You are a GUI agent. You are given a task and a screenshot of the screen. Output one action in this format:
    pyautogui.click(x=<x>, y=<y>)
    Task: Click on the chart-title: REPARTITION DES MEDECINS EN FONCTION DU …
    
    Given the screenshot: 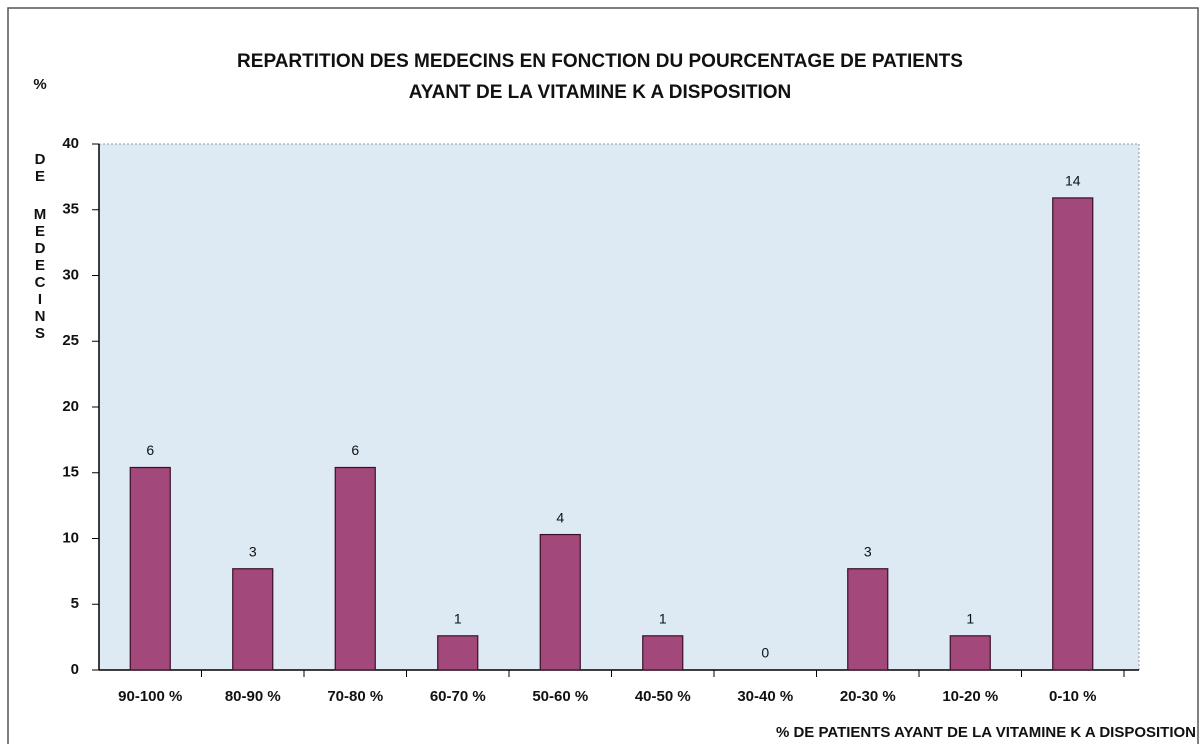 What is the action you would take?
    pyautogui.click(x=600, y=61)
    